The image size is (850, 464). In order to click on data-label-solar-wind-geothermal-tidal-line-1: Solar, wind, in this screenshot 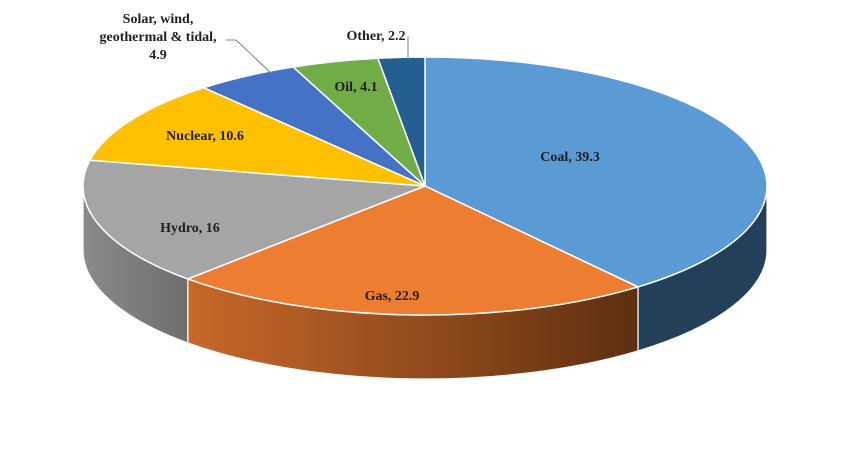, I will do `click(158, 19)`.